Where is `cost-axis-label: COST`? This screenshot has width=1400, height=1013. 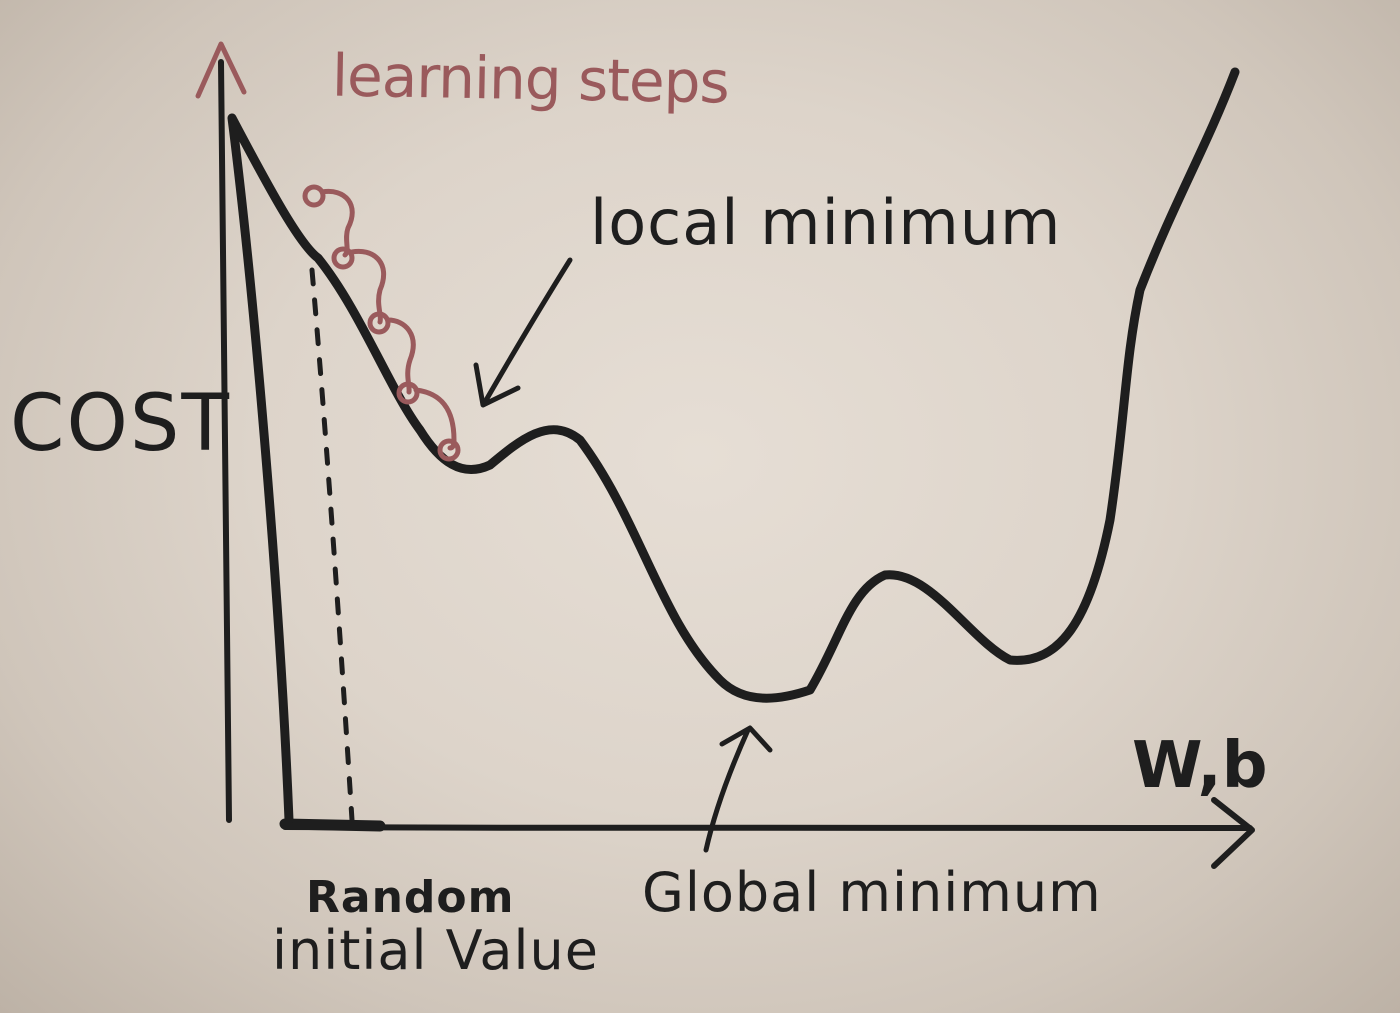 cost-axis-label: COST is located at coordinates (121, 424).